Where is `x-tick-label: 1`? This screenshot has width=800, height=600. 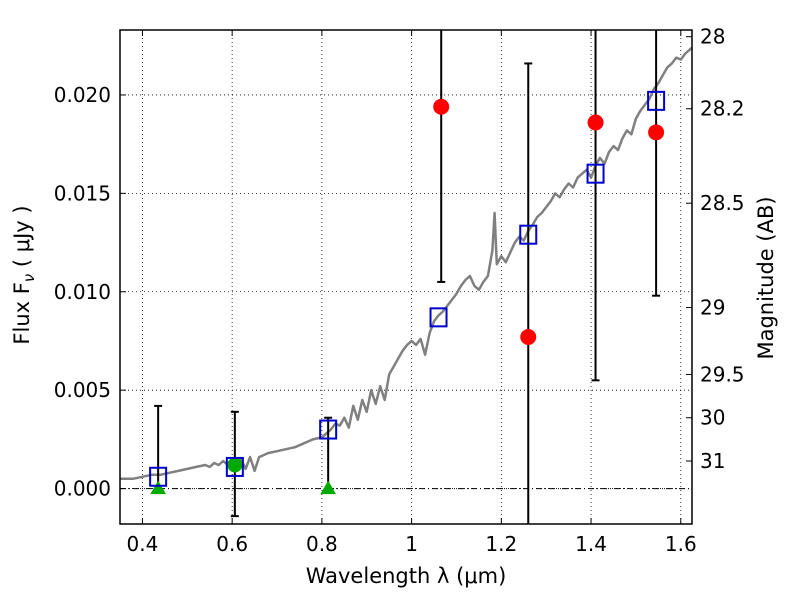
x-tick-label: 1 is located at coordinates (411, 544).